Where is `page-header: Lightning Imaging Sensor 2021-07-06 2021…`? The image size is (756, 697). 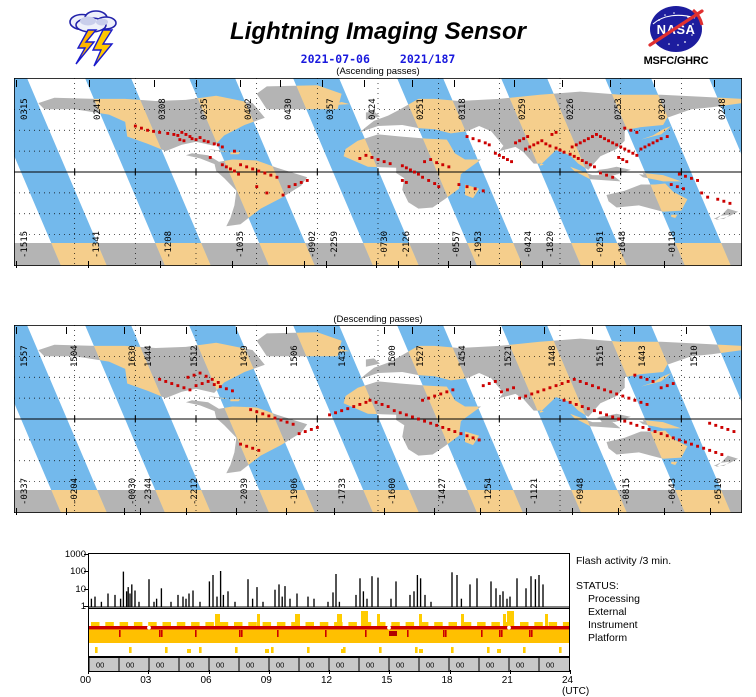
page-header: Lightning Imaging Sensor 2021-07-06 2021… is located at coordinates (378, 38).